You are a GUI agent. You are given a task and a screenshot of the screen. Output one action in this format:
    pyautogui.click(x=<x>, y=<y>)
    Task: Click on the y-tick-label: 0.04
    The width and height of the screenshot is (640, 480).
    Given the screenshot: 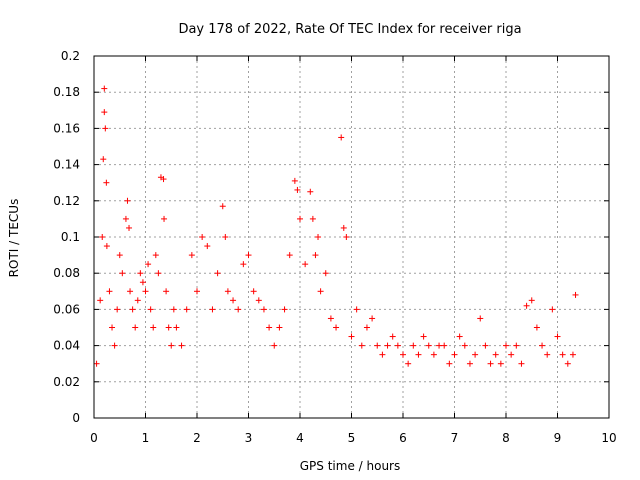 What is the action you would take?
    pyautogui.click(x=66, y=346)
    